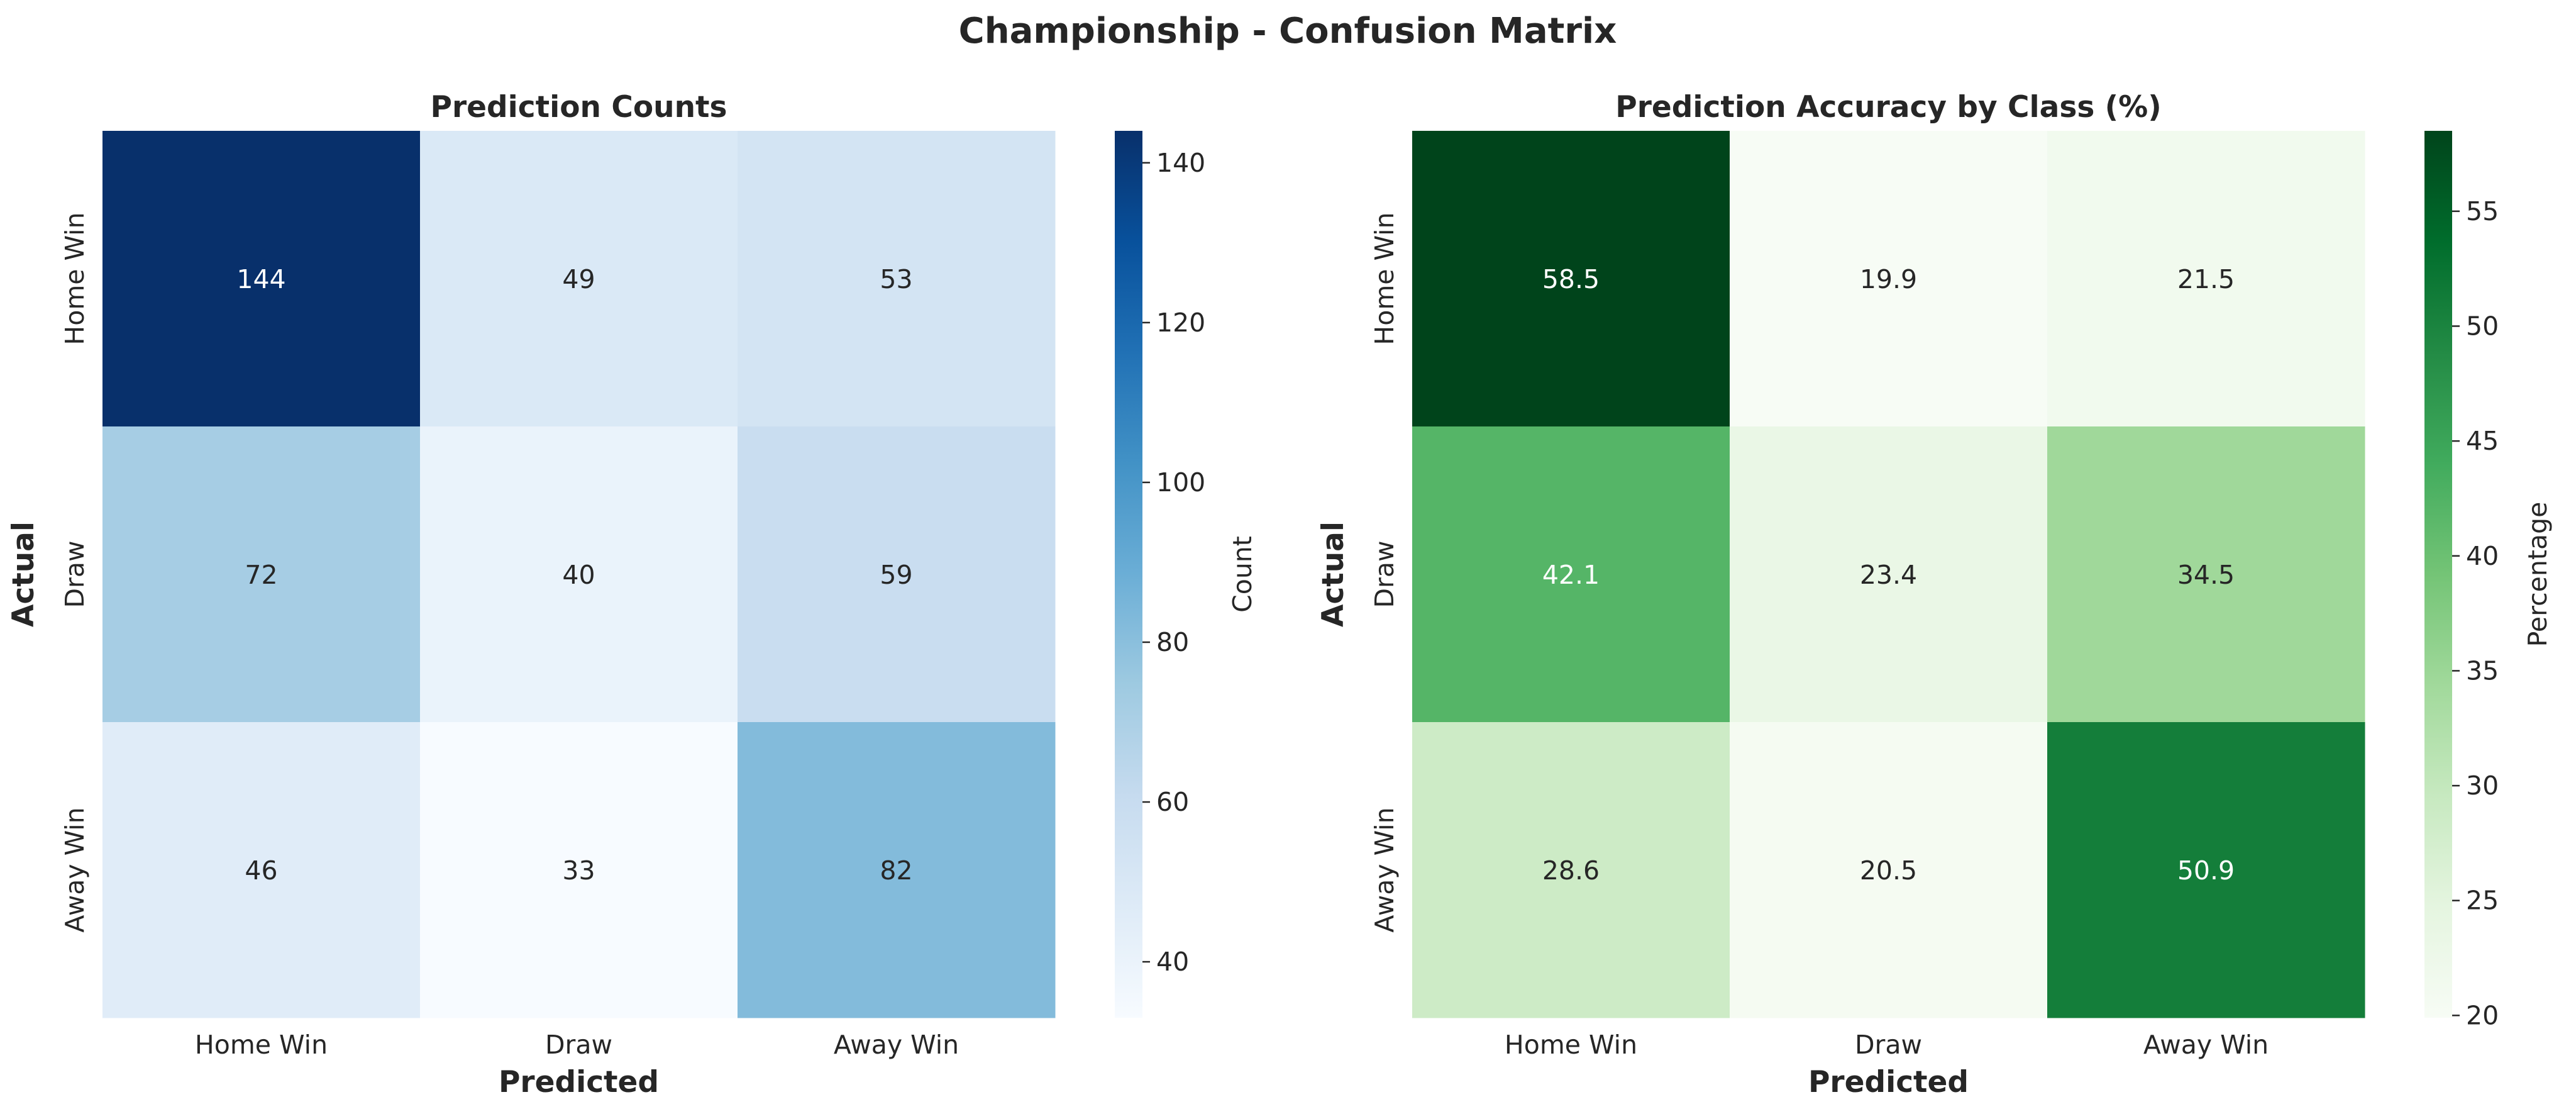 The image size is (2576, 1119). I want to click on colorbar-tick-label: 50, so click(2482, 326).